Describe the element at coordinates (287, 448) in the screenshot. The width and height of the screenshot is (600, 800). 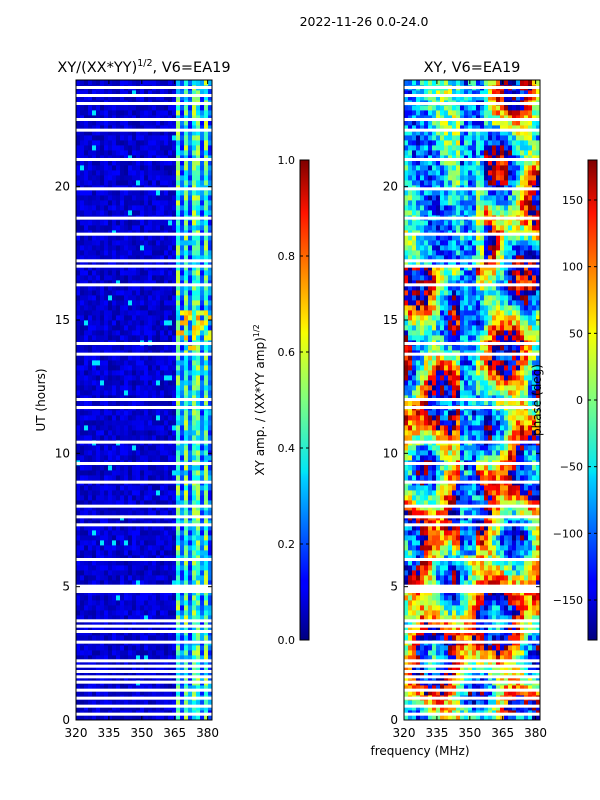
I see `left-colorbar-tick-label: 0.4` at that location.